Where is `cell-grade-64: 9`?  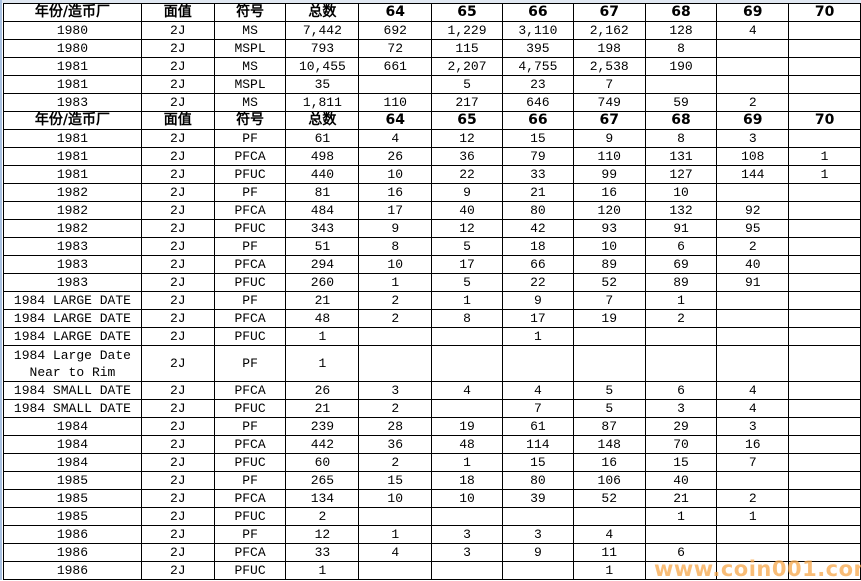 cell-grade-64: 9 is located at coordinates (395, 228).